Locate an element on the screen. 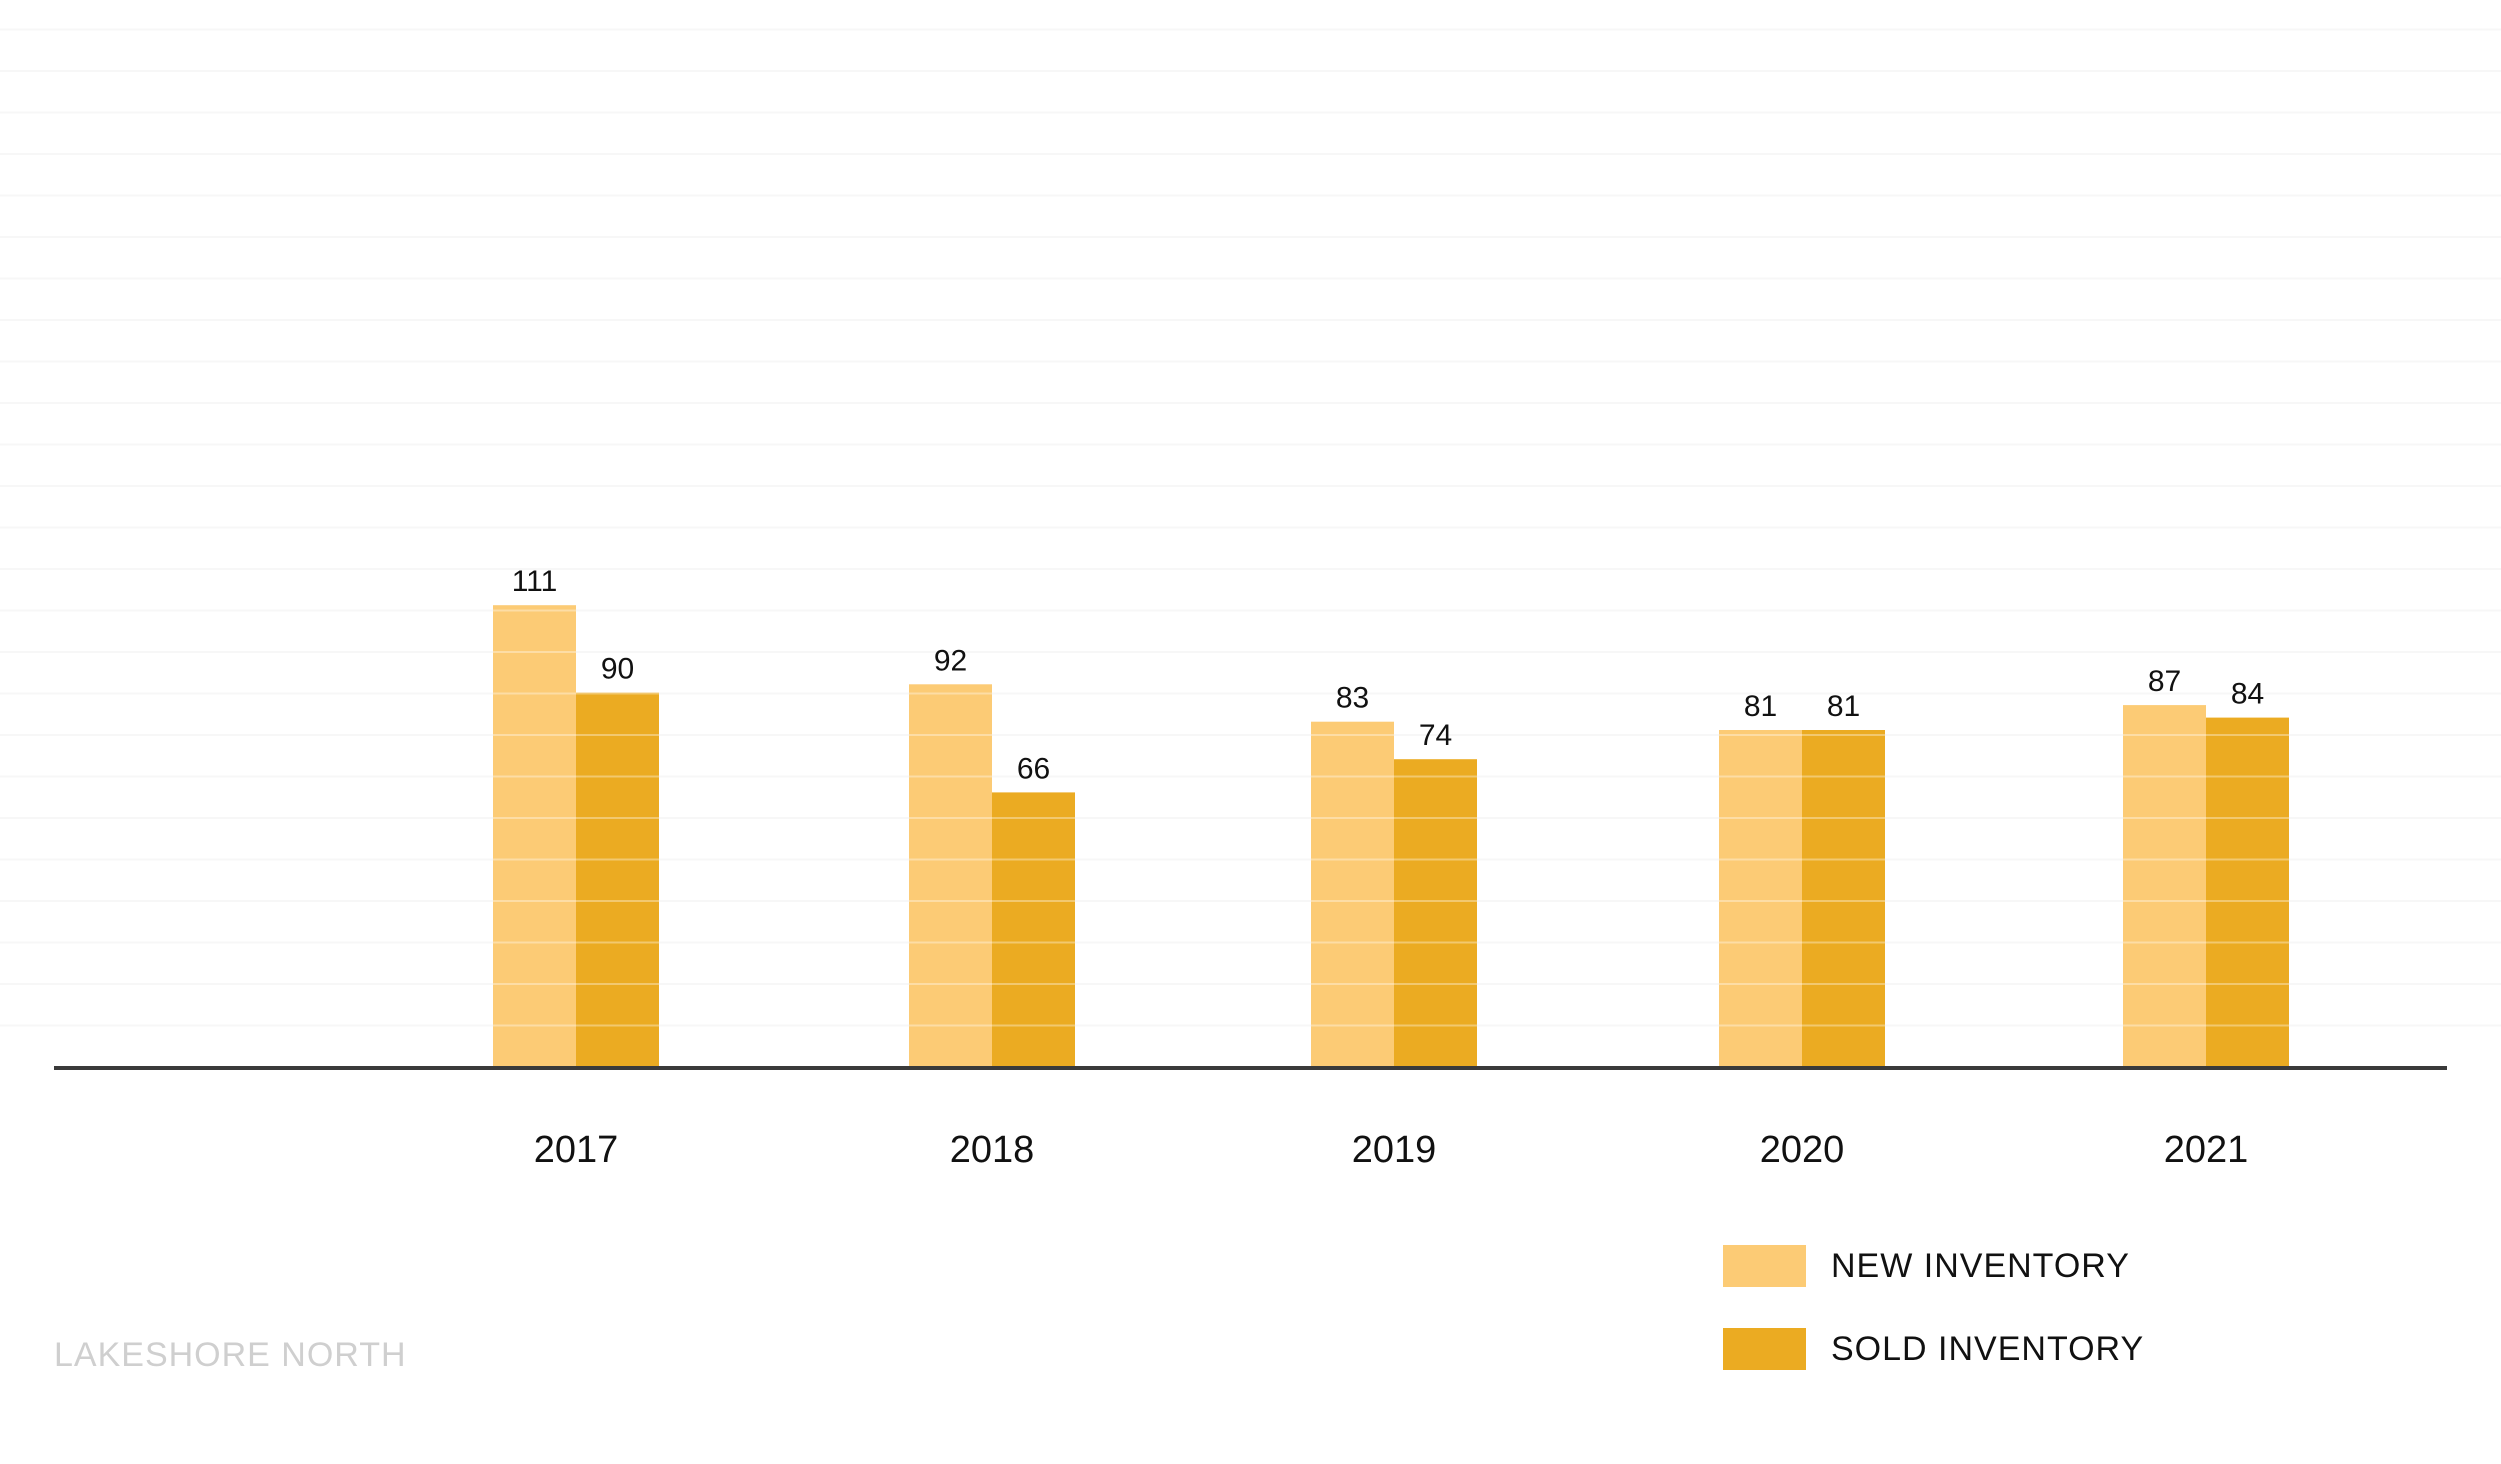  bar-sold-inventory-2018 is located at coordinates (1033, 929).